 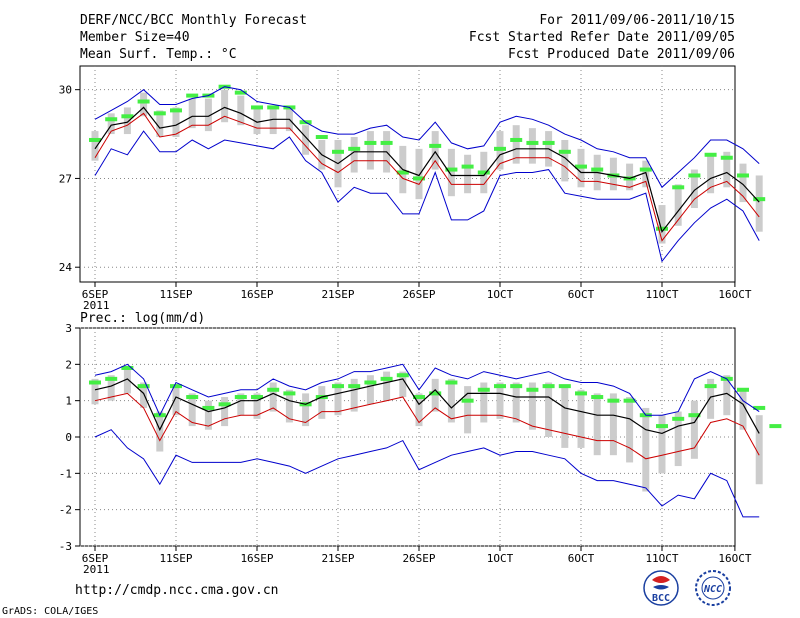 I want to click on x-tick-label: 1OCT, so click(x=500, y=558).